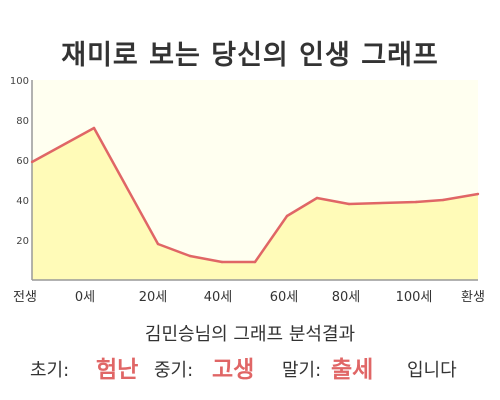 This screenshot has width=500, height=400. What do you see at coordinates (174, 370) in the screenshot?
I see `middle-period-label: 중기:` at bounding box center [174, 370].